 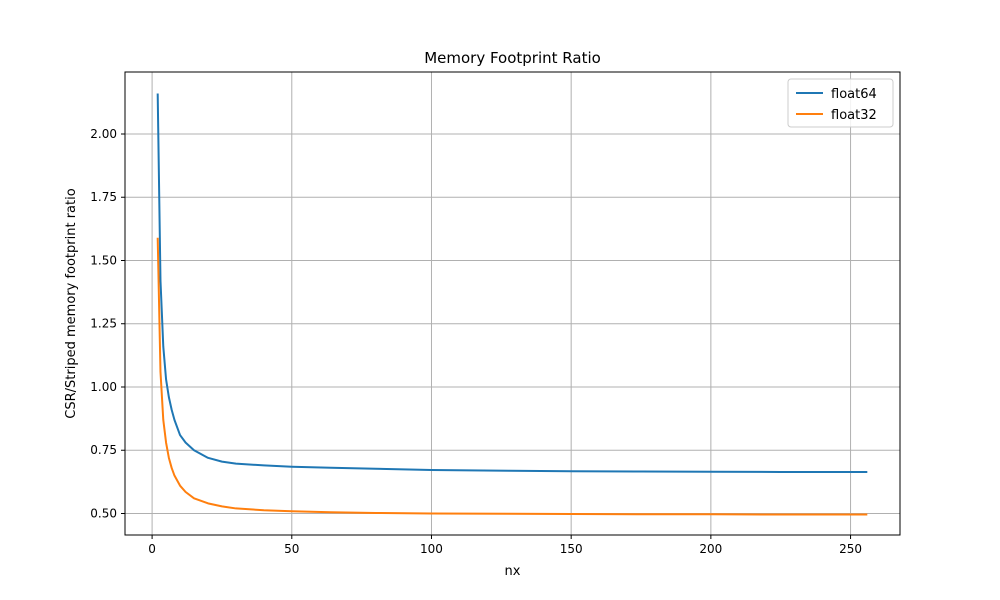 What do you see at coordinates (850, 549) in the screenshot?
I see `x-tick-label: 250` at bounding box center [850, 549].